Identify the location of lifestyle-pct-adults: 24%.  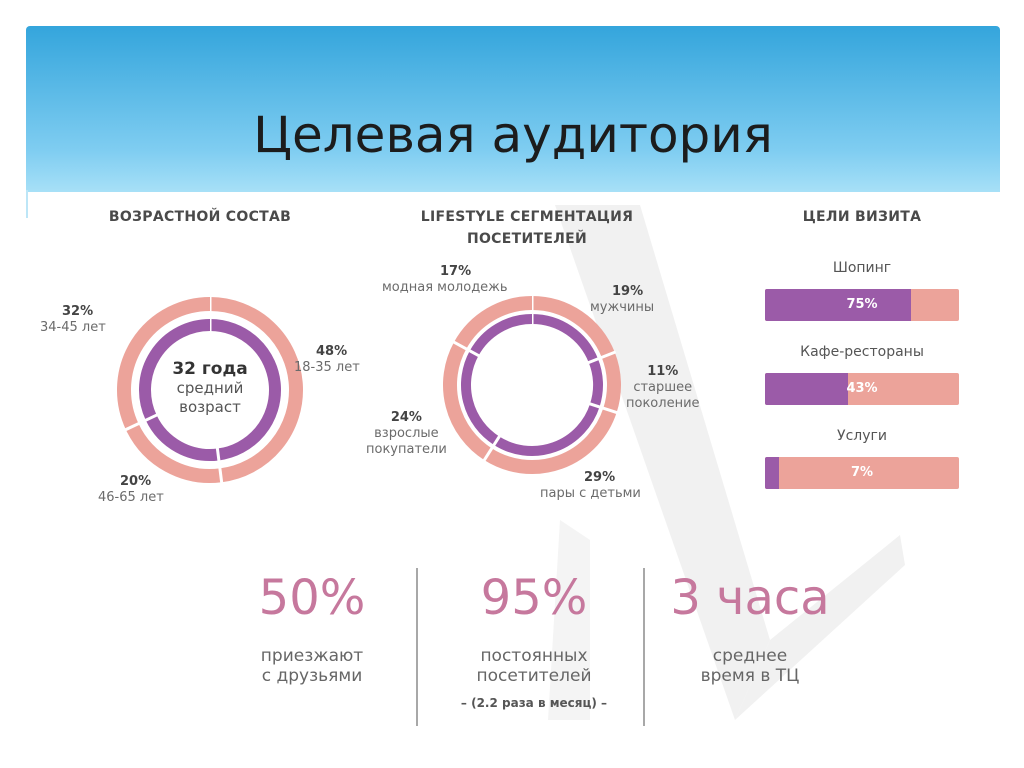
(406, 417).